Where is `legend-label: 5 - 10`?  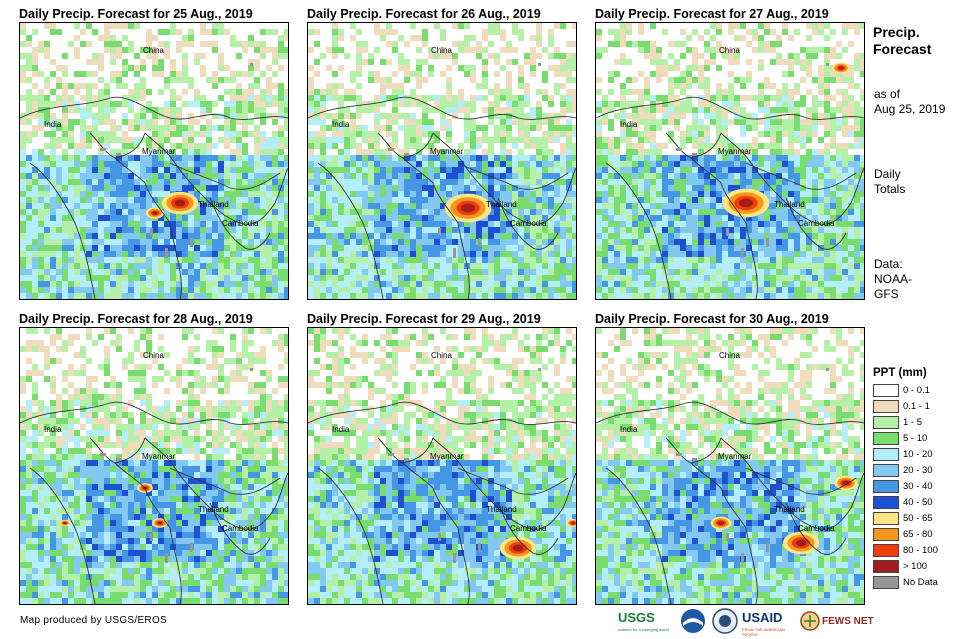
legend-label: 5 - 10 is located at coordinates (915, 438).